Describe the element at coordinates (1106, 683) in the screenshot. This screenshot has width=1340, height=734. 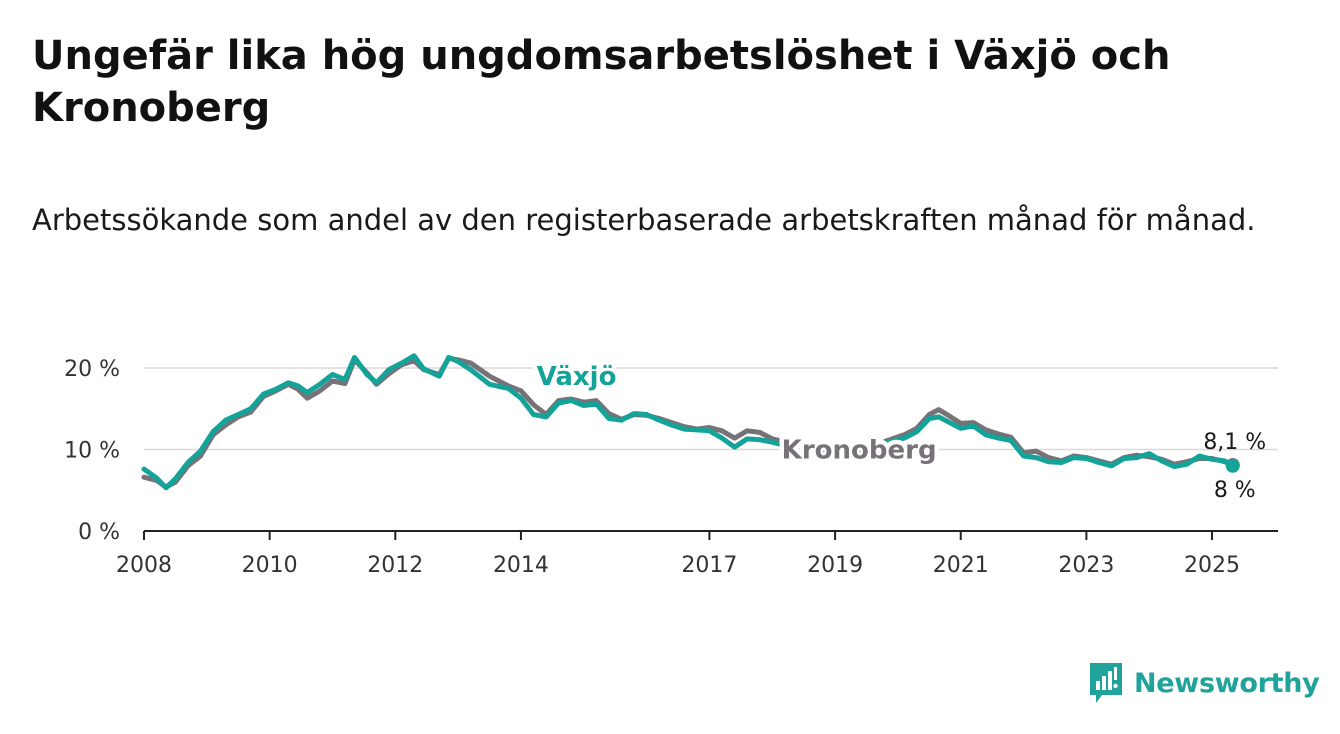
I see `newsworthy-icon` at that location.